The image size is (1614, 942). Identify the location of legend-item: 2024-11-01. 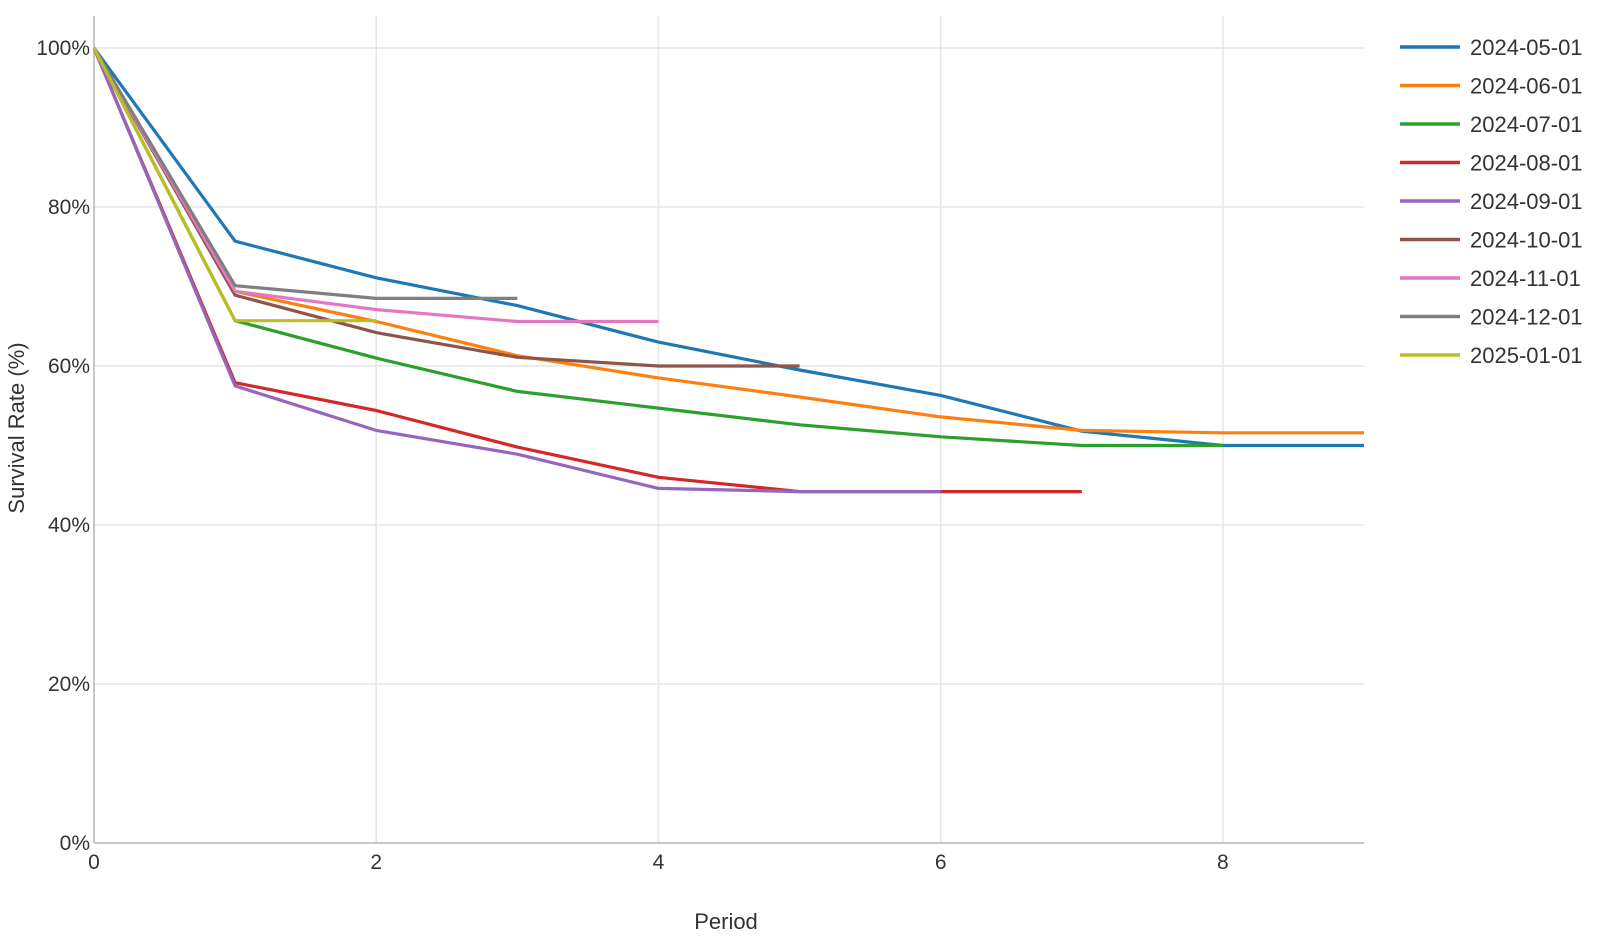
(1490, 278).